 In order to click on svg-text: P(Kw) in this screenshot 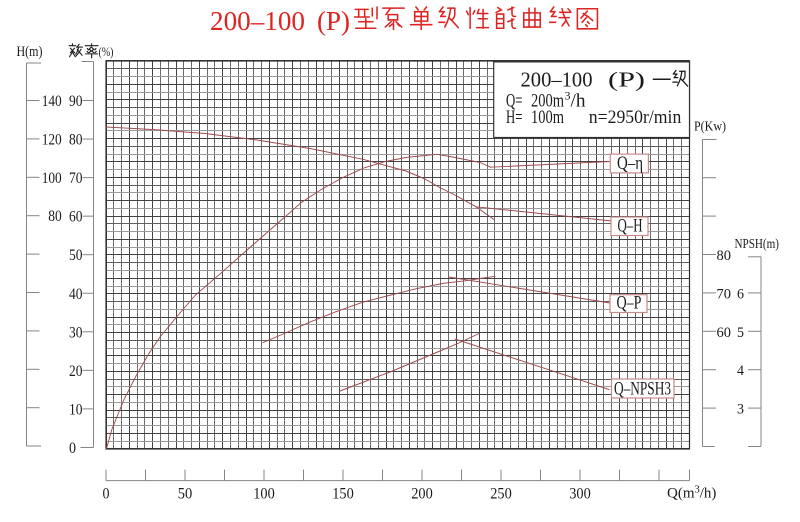, I will do `click(710, 126)`.